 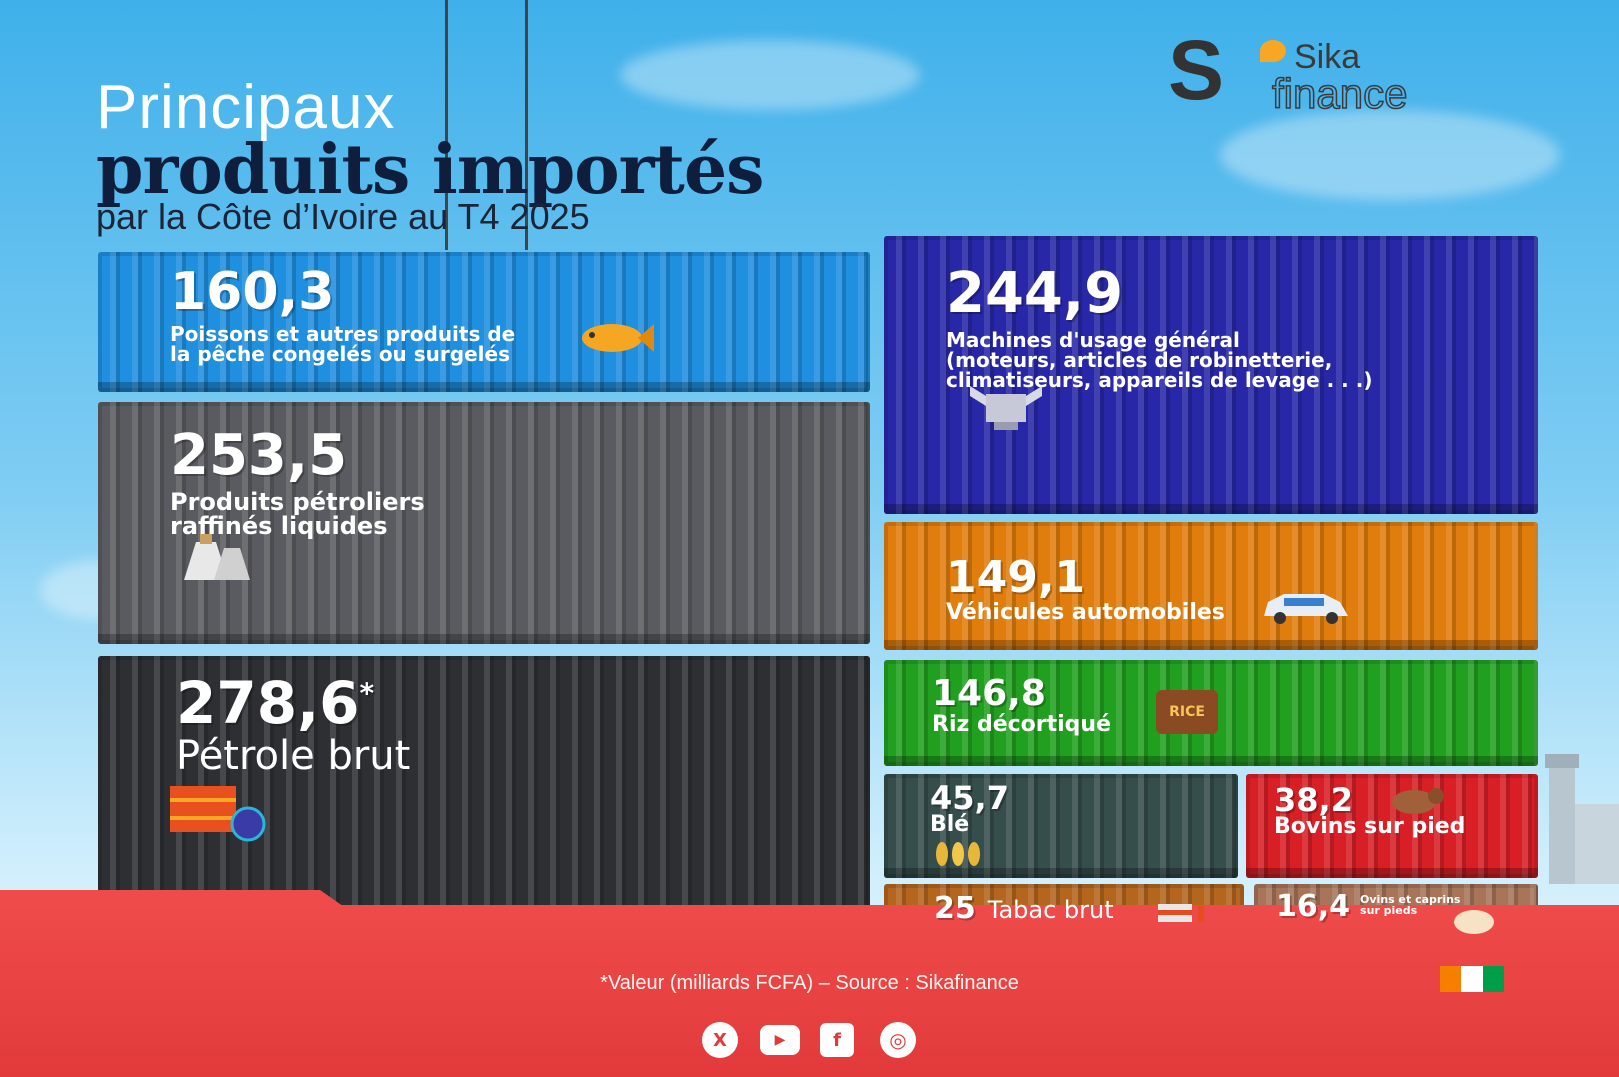 I want to click on label-tabac: Tabac brut, so click(x=1050, y=910).